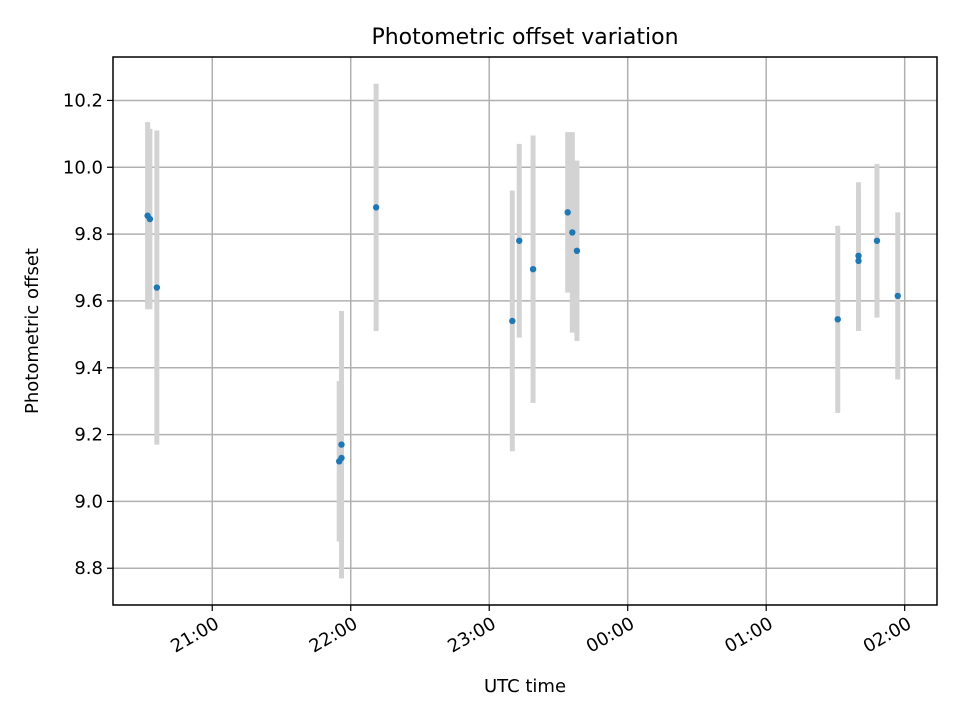 The image size is (960, 720). Describe the element at coordinates (333, 635) in the screenshot. I see `x-tick-label: 22:00` at that location.